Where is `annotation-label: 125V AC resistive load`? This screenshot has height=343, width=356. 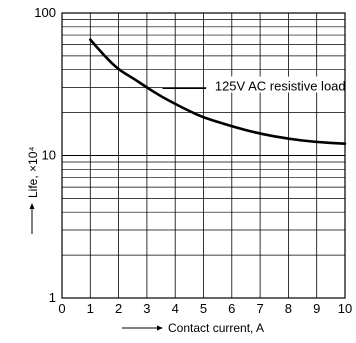
annotation-label: 125V AC resistive load is located at coordinates (280, 86).